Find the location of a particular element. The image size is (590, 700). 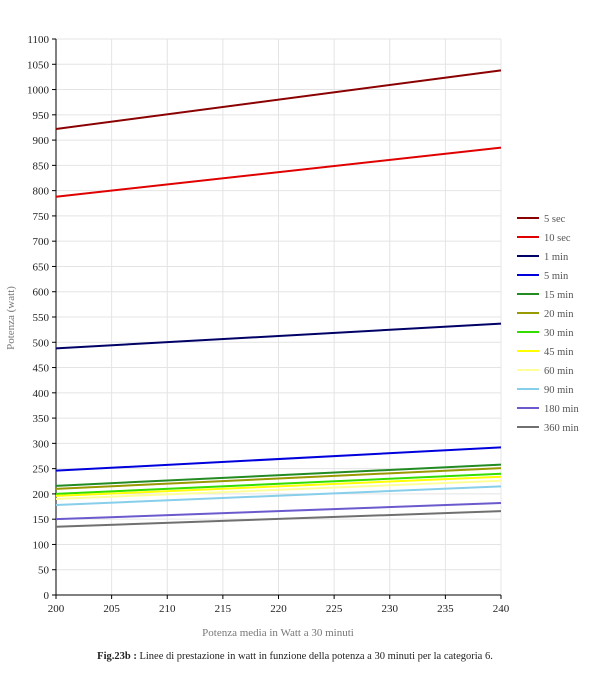

y-tick-label: 900 is located at coordinates (41, 141).